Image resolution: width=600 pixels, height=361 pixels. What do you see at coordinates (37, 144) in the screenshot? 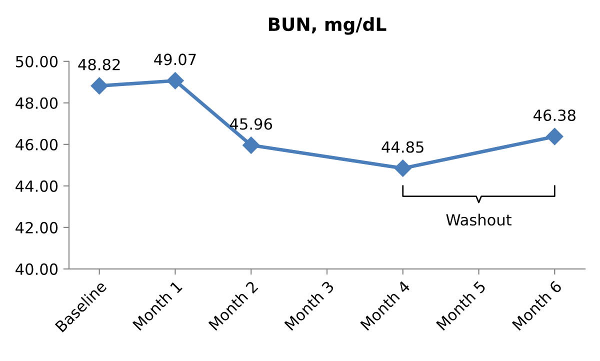
I see `y-tick-label: 46.00` at bounding box center [37, 144].